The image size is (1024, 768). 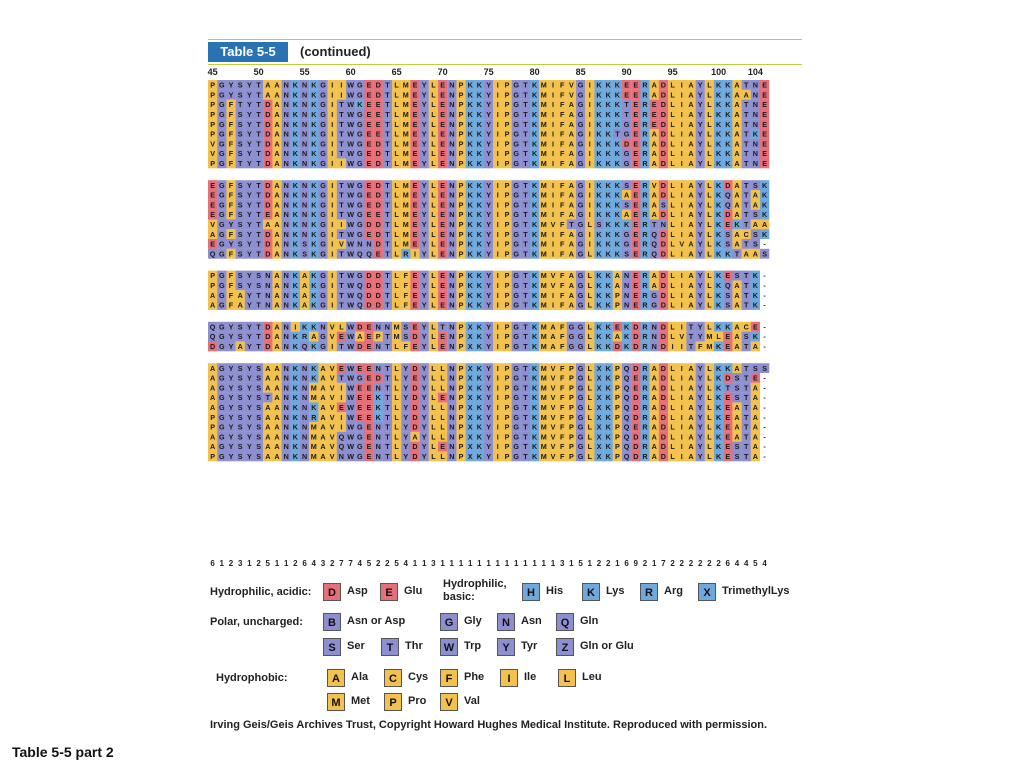 I want to click on residue-letter: V, so click(x=332, y=336).